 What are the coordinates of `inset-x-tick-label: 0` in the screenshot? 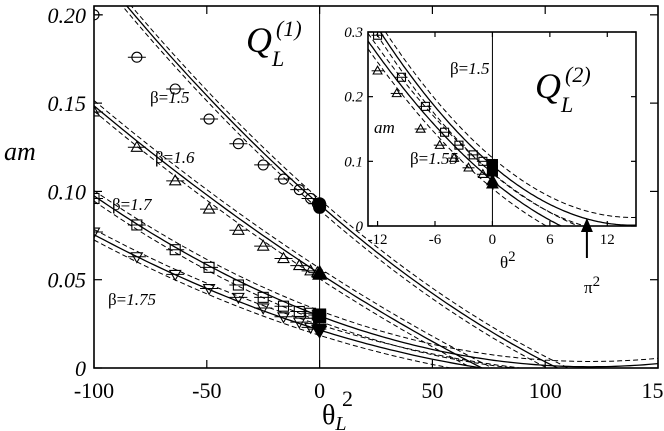 It's located at (493, 240).